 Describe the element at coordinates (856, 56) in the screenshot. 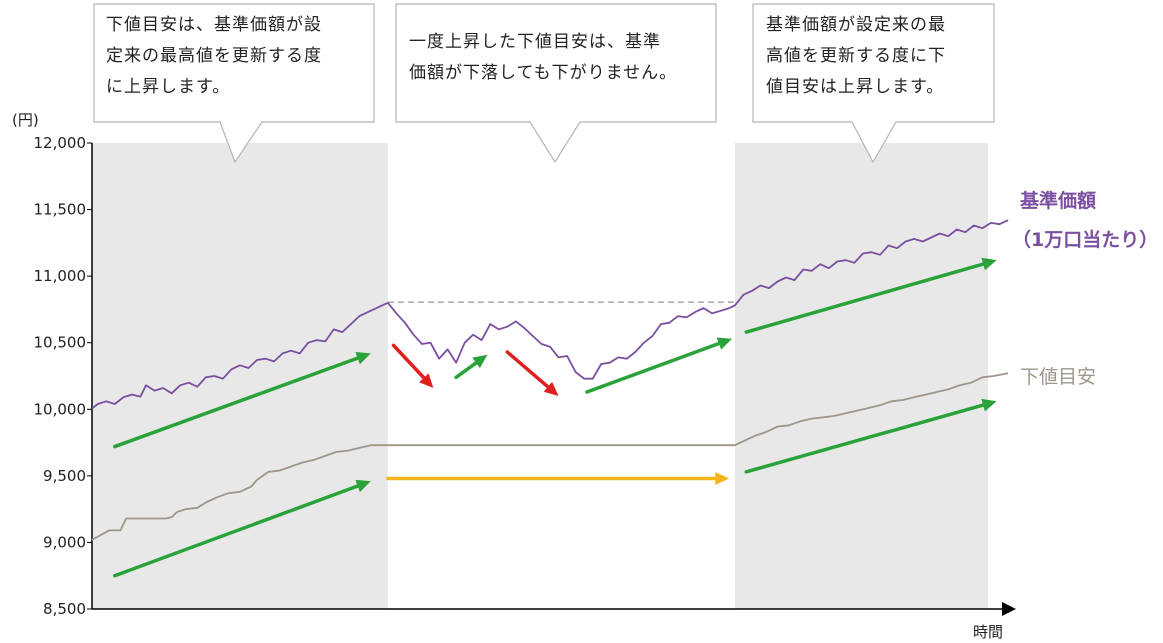

I see `callout-right-text: 基準価額が設定来の最 高値を更新する度に下 値目安は上昇します。` at that location.